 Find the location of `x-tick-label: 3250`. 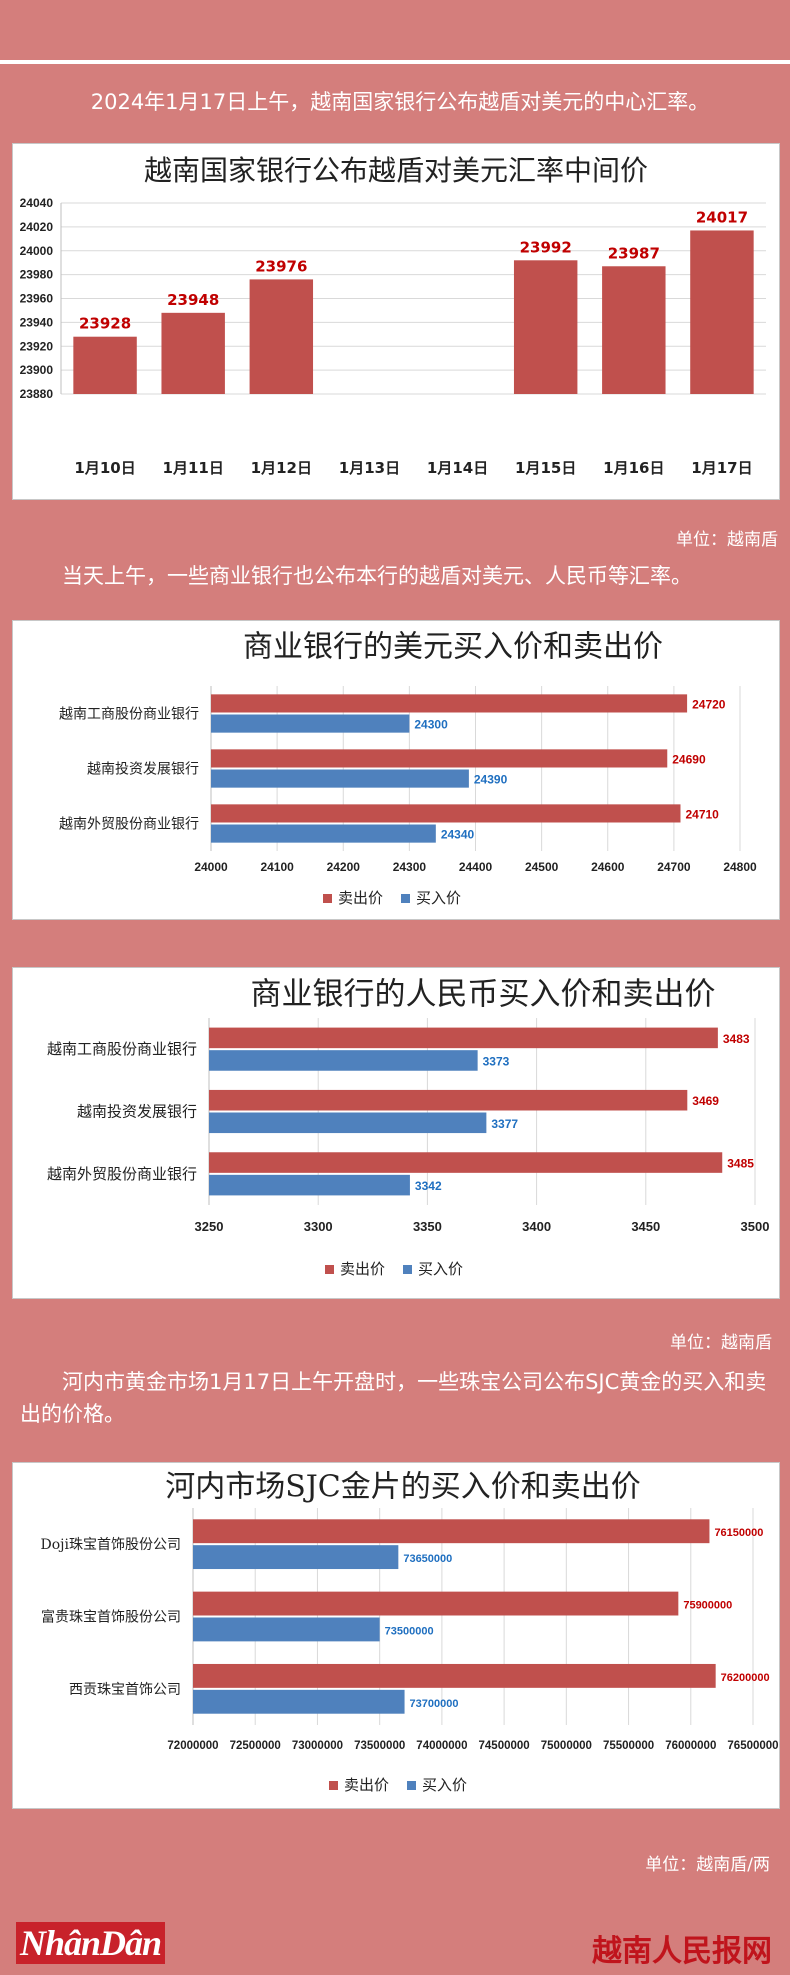

x-tick-label: 3250 is located at coordinates (209, 1226).